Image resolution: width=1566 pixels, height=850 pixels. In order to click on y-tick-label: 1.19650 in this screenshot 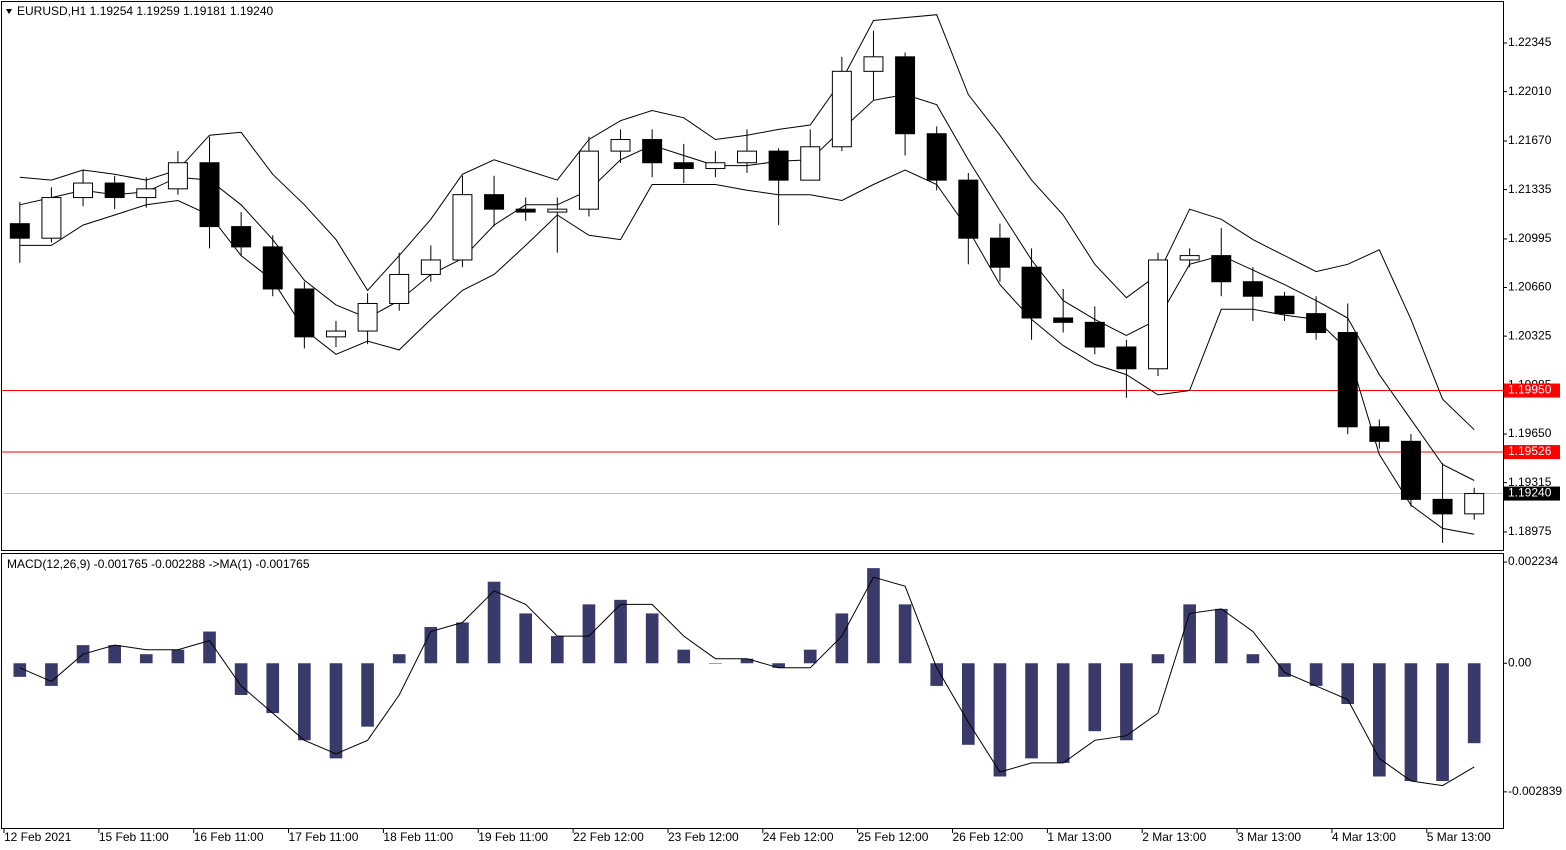, I will do `click(1530, 433)`.